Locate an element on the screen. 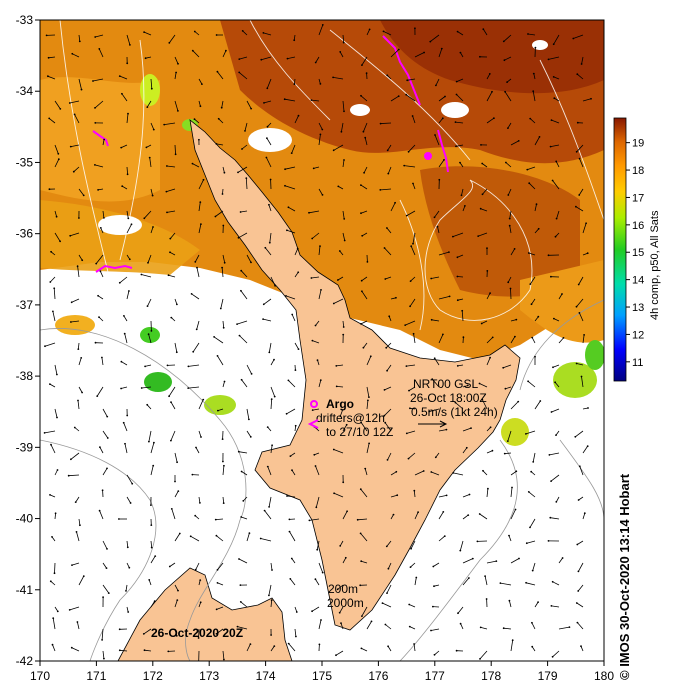 The height and width of the screenshot is (695, 676). x-tick-label: 180 is located at coordinates (604, 676).